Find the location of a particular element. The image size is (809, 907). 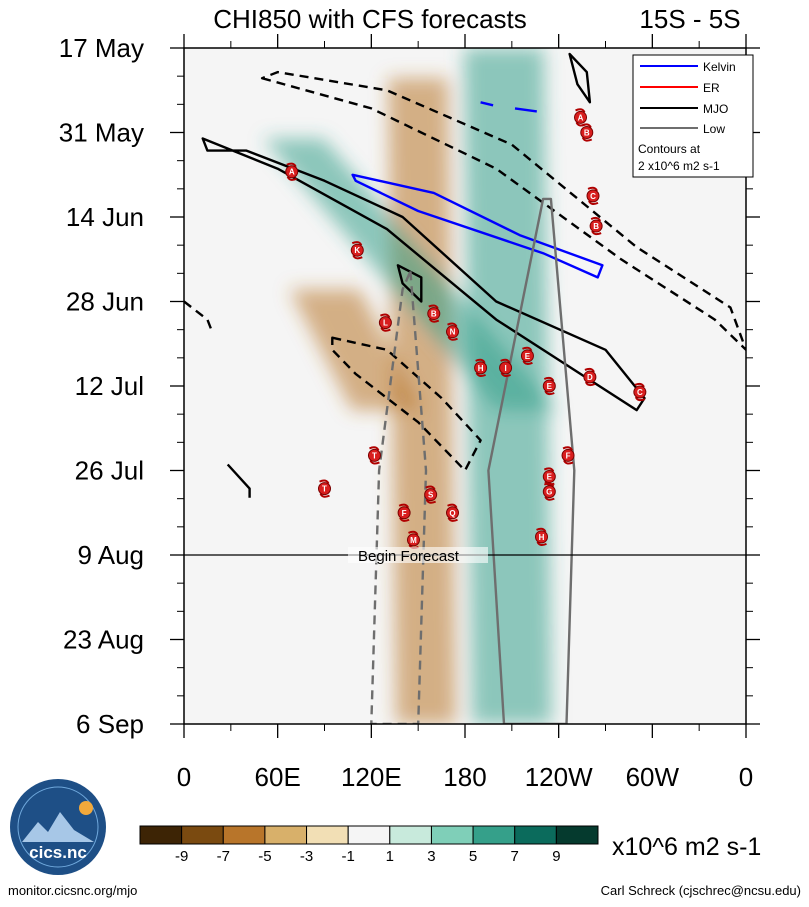

x-tick-label: 60E is located at coordinates (278, 777).